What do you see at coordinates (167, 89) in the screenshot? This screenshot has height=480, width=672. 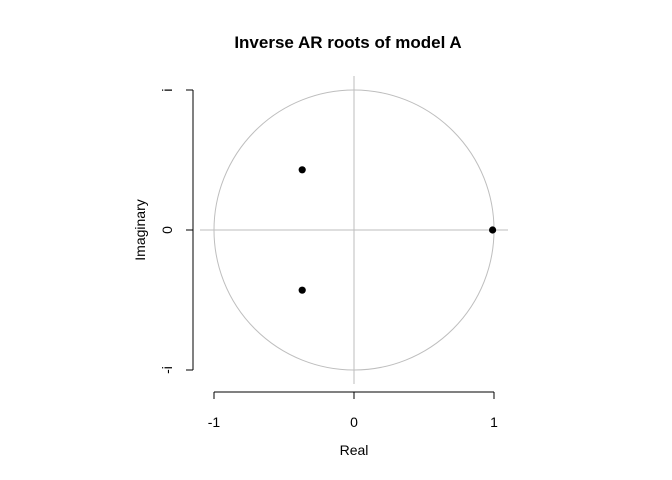 I see `y-tick-label: i` at bounding box center [167, 89].